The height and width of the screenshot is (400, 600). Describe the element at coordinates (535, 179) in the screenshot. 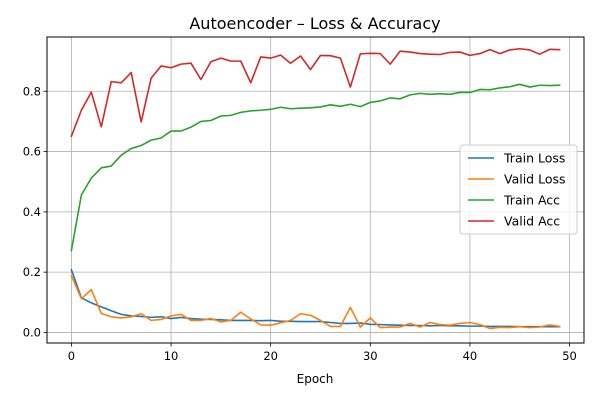

I see `legend-label-valid-loss: Valid Loss` at that location.